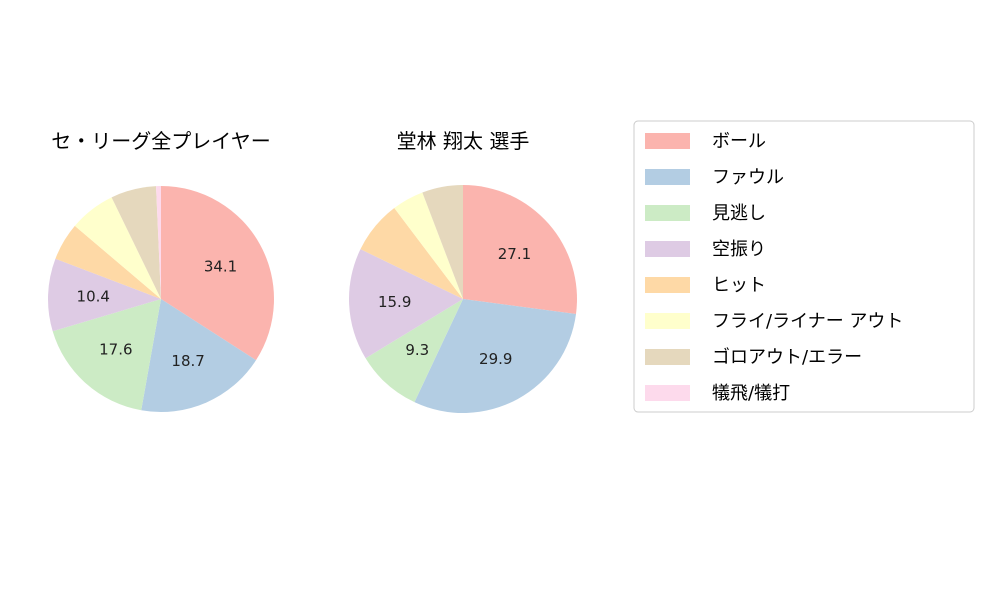  Describe the element at coordinates (514, 254) in the screenshot. I see `slice-label: 27.1` at that location.